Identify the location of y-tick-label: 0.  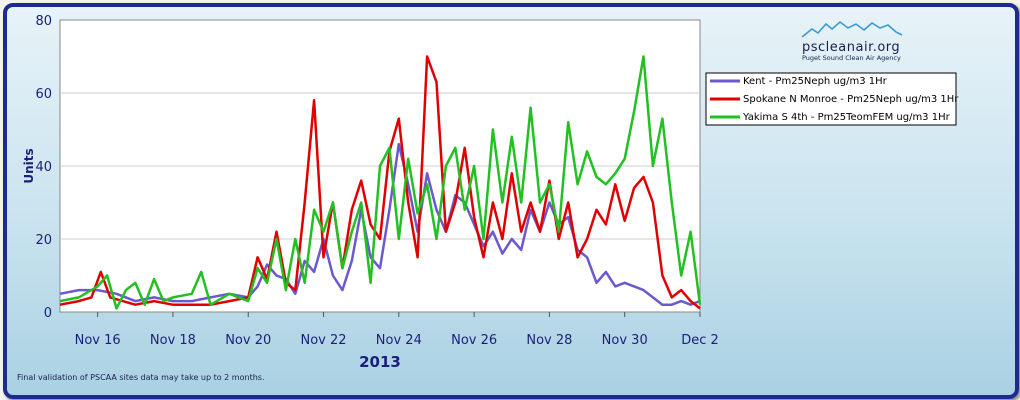
(48, 313).